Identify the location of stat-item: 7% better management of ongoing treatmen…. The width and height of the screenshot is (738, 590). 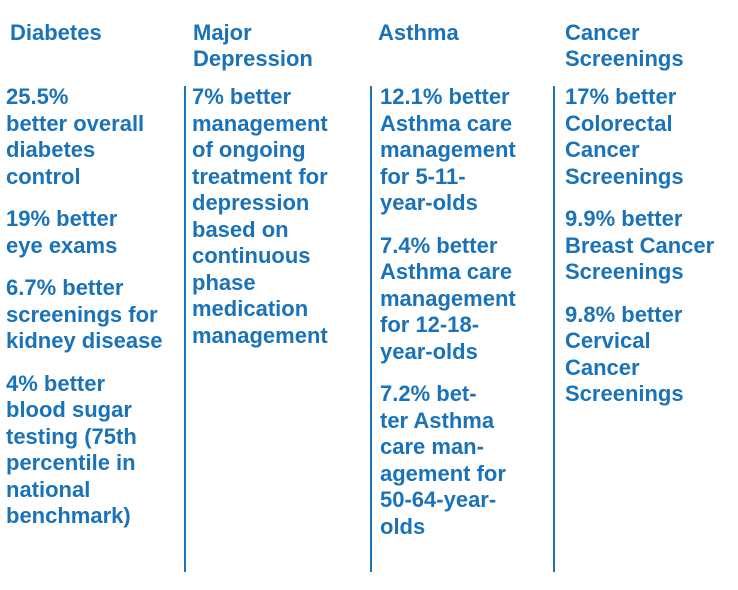
(260, 216).